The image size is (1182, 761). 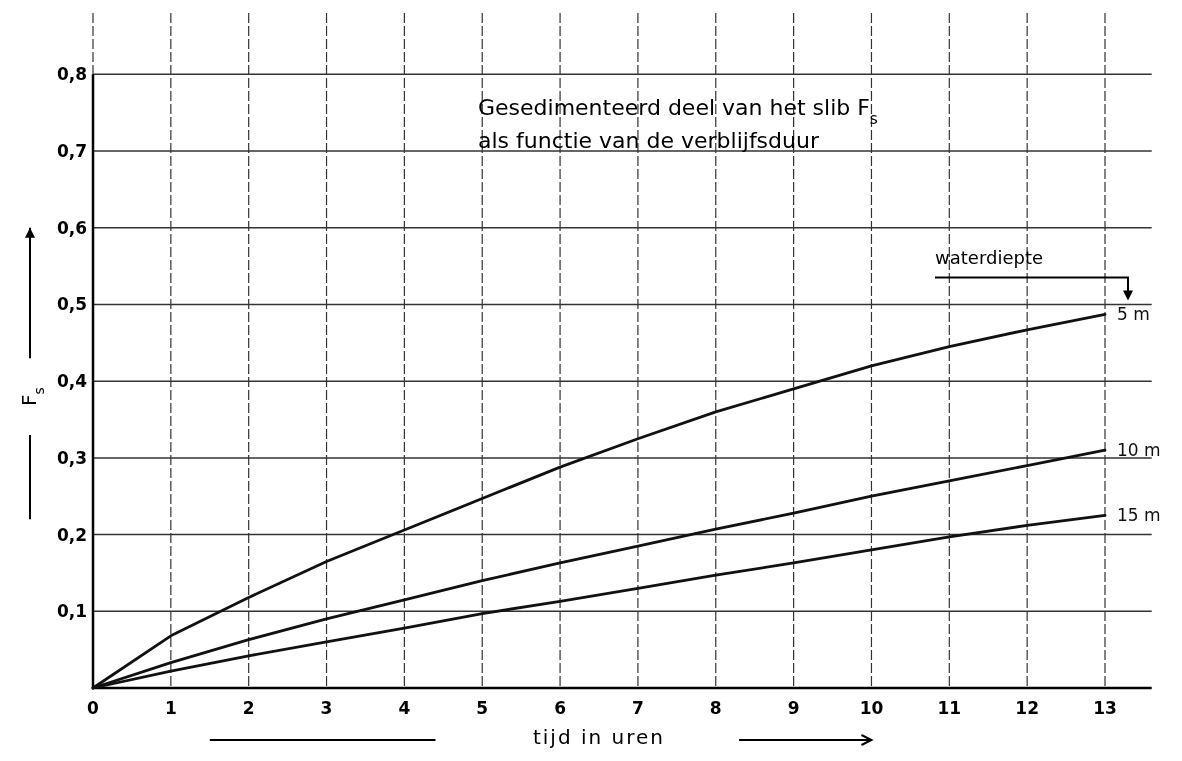 I want to click on x-tick-label: 6, so click(x=560, y=708).